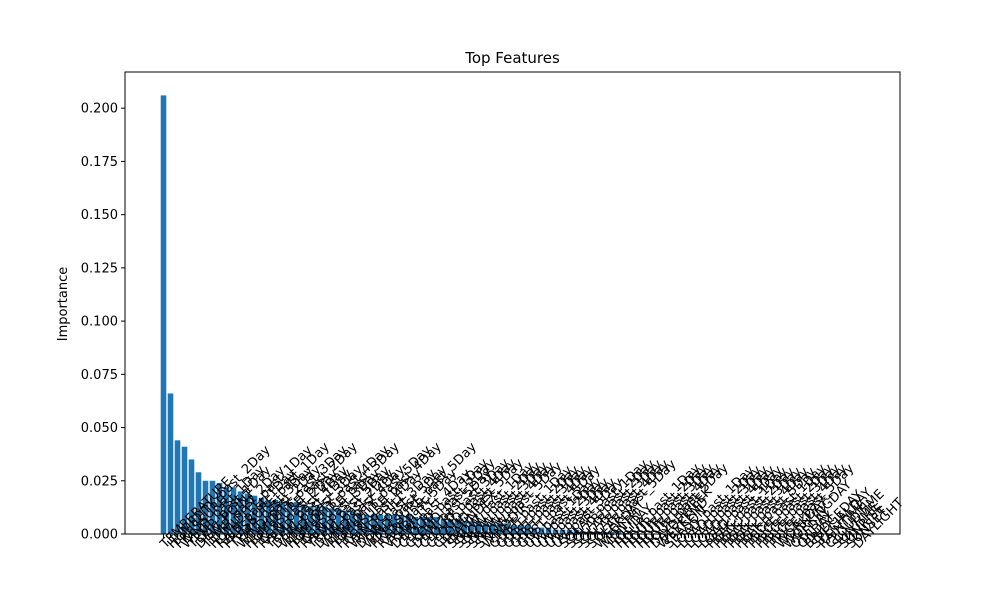 Image resolution: width=1000 pixels, height=600 pixels. Describe the element at coordinates (63, 304) in the screenshot. I see `y-axis-title: Importance` at that location.